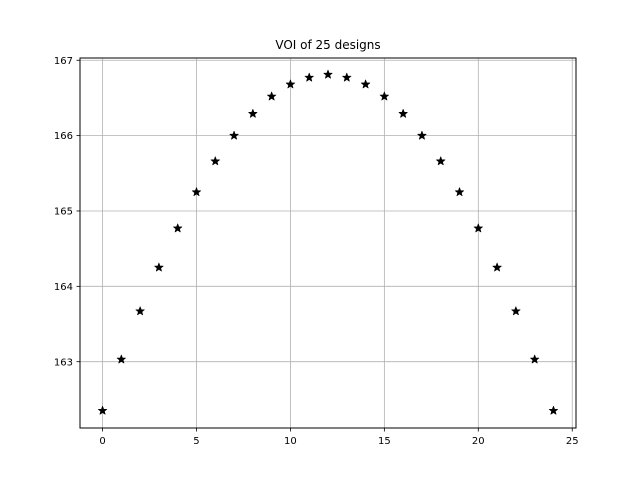  Describe the element at coordinates (63, 287) in the screenshot. I see `y-tick-label: 164` at that location.